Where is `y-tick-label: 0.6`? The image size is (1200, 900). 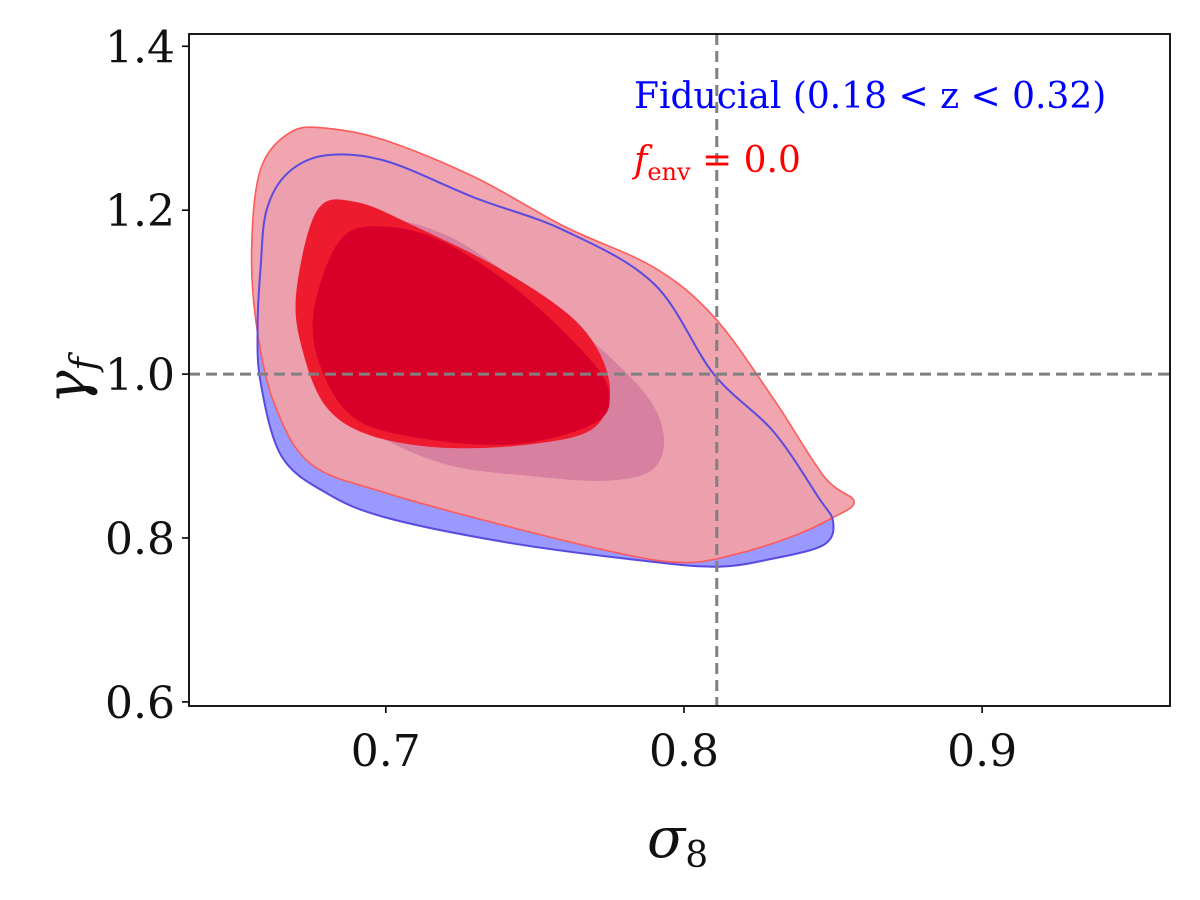
y-tick-label: 0.6 is located at coordinates (140, 703).